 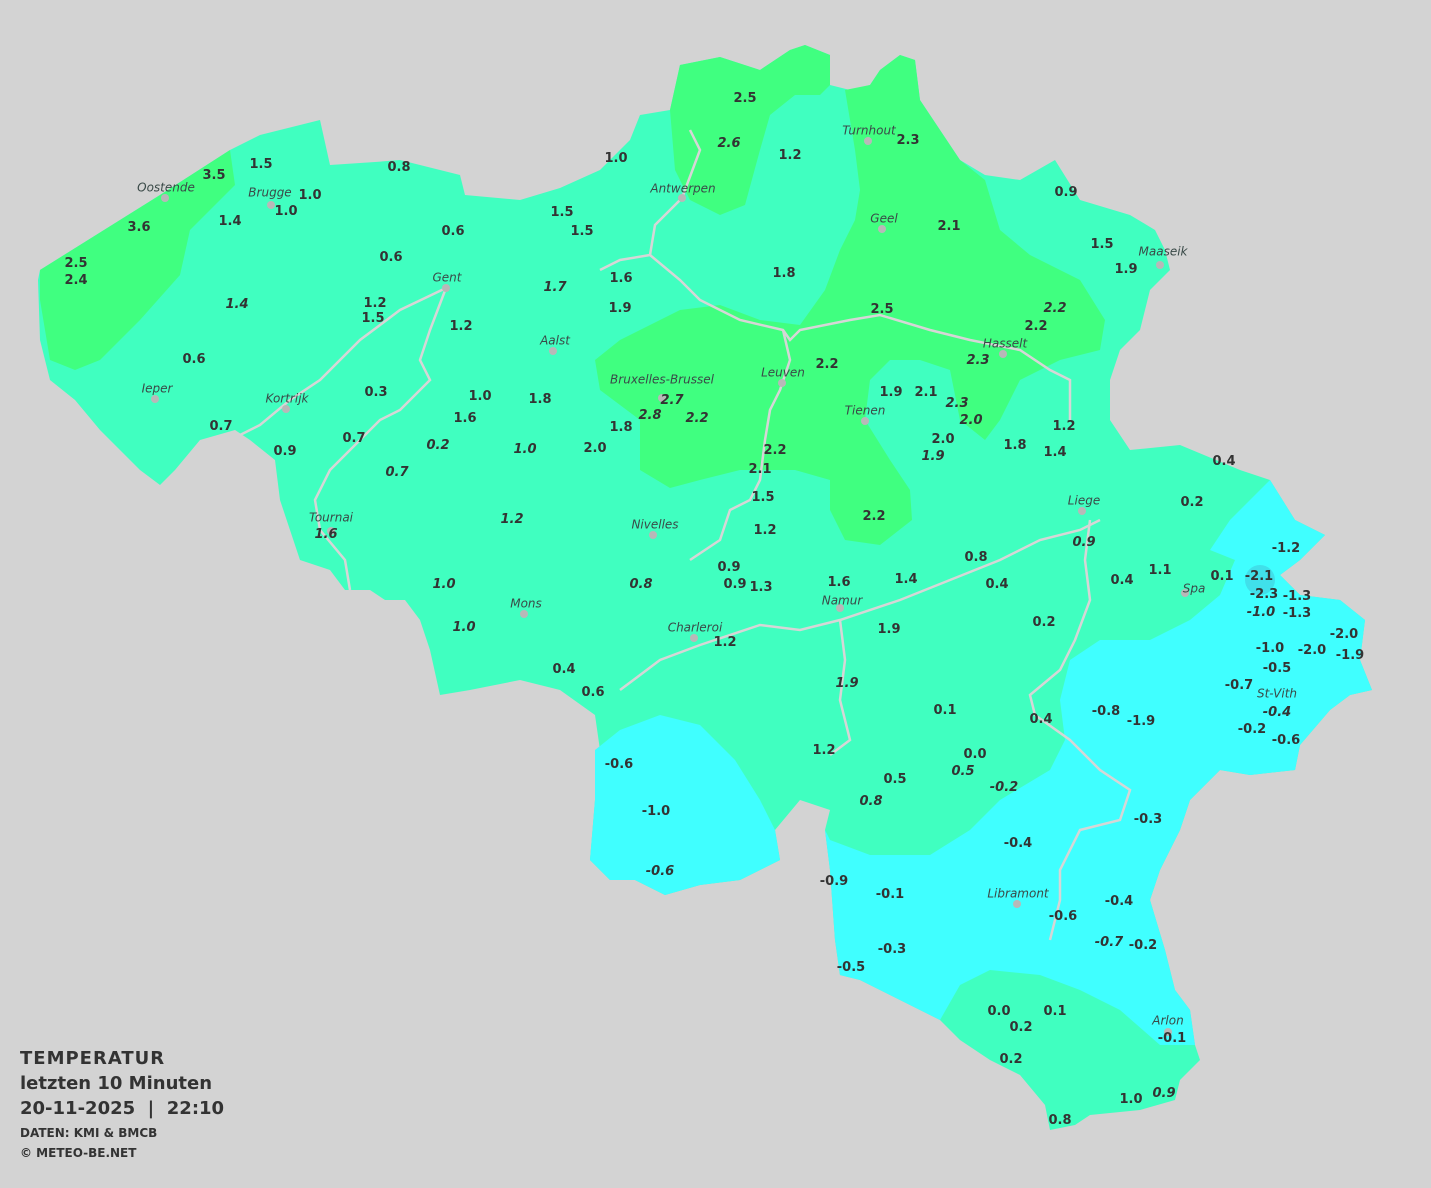 What do you see at coordinates (555, 287) in the screenshot?
I see `temperature-reading: 1.7` at bounding box center [555, 287].